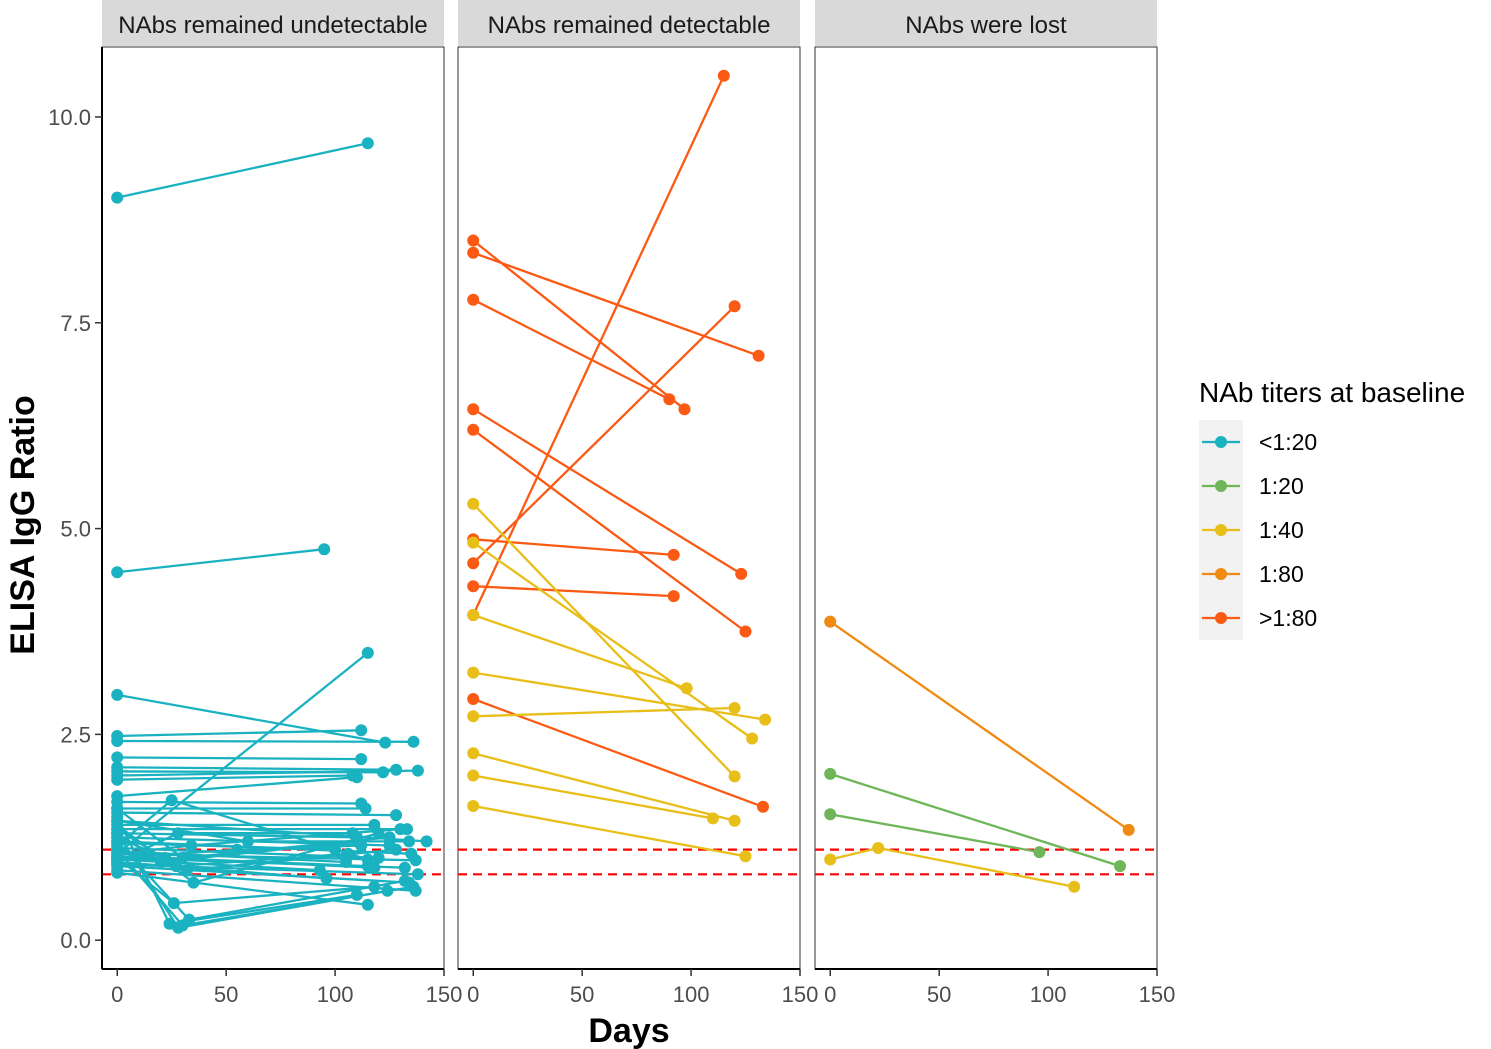 The height and width of the screenshot is (1049, 1491). What do you see at coordinates (226, 994) in the screenshot?
I see `x-tick-label: 50` at bounding box center [226, 994].